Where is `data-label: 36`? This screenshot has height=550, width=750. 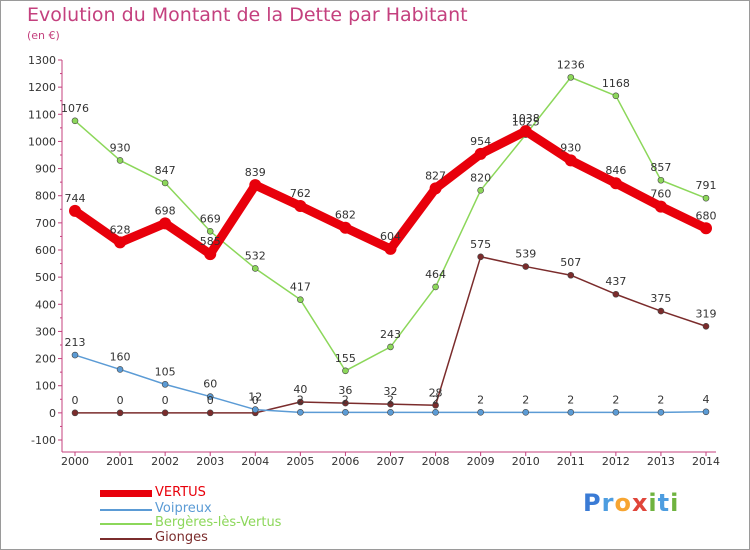 data-label: 36 is located at coordinates (345, 390).